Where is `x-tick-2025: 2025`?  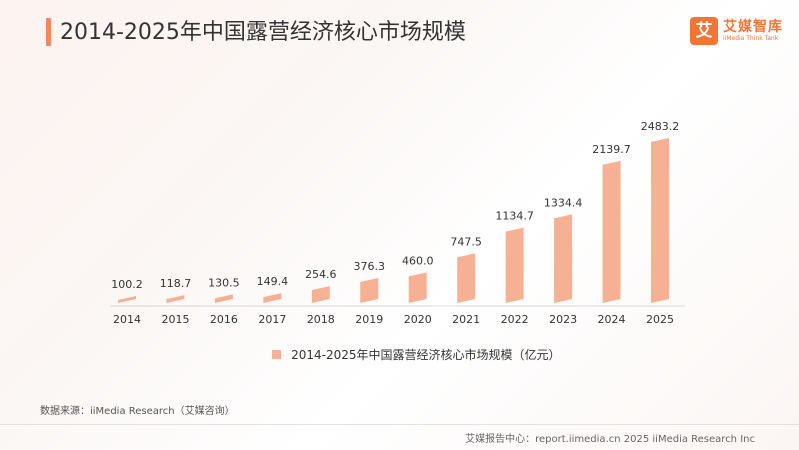
x-tick-2025: 2025 is located at coordinates (660, 319).